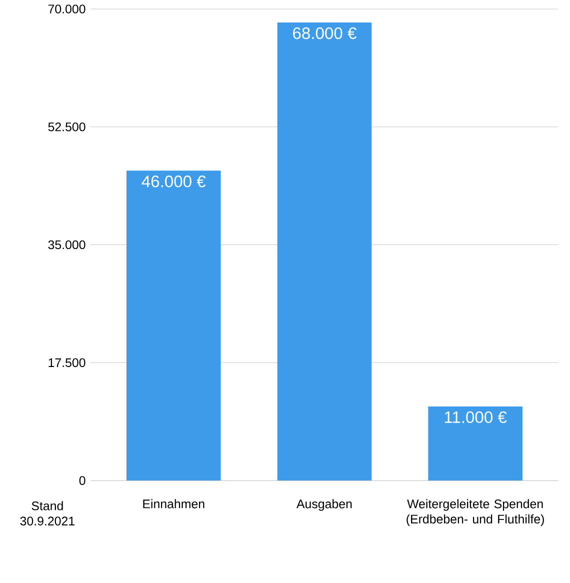  What do you see at coordinates (475, 417) in the screenshot?
I see `data-label: 11.000 €` at bounding box center [475, 417].